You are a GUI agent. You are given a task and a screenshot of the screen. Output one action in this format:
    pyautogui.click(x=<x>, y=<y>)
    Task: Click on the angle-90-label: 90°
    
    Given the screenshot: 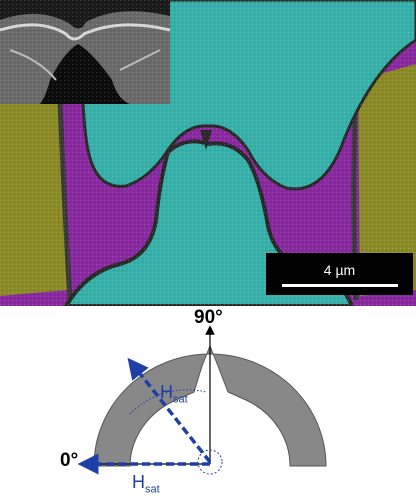 What is the action you would take?
    pyautogui.click(x=208, y=317)
    